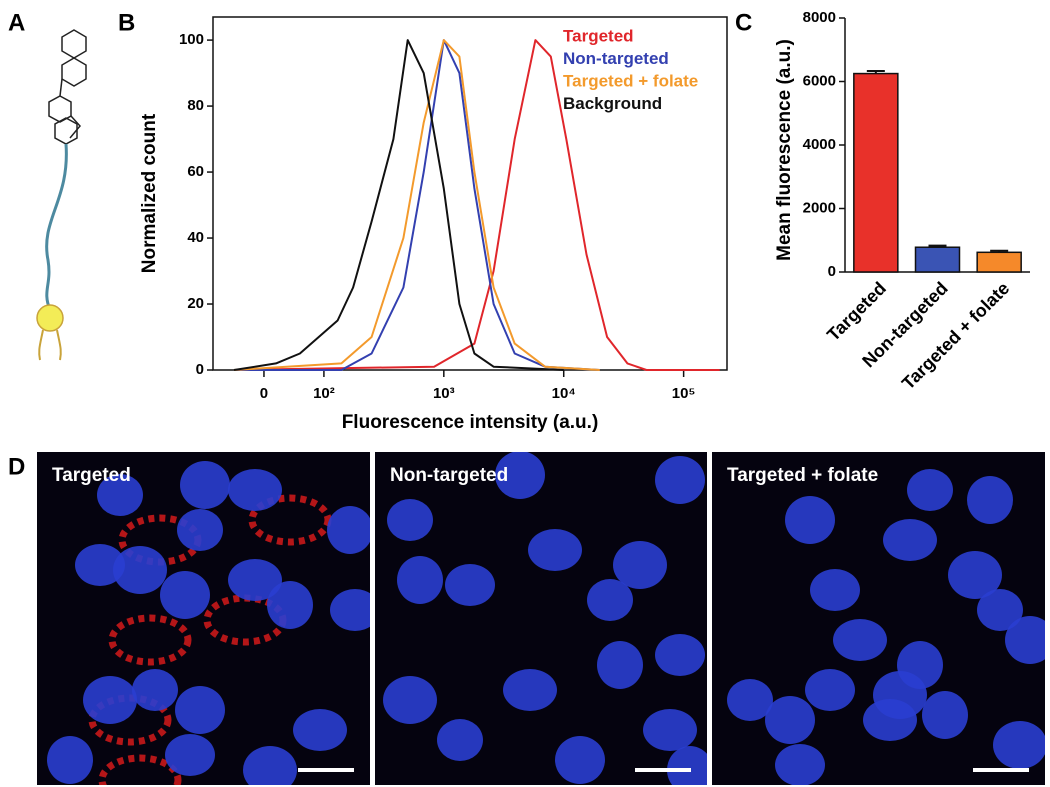 The image size is (1050, 787). What do you see at coordinates (616, 58) in the screenshot?
I see `legend-entry: Non-targeted` at bounding box center [616, 58].